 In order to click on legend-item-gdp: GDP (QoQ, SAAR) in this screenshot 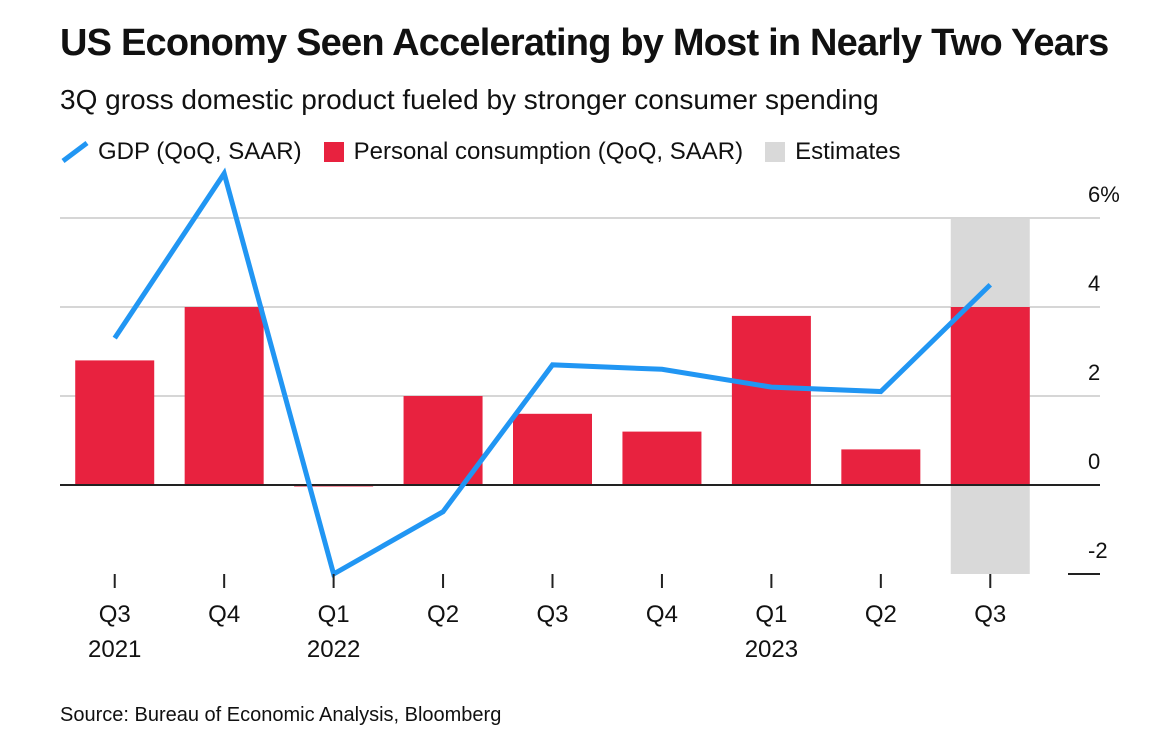, I will do `click(181, 152)`.